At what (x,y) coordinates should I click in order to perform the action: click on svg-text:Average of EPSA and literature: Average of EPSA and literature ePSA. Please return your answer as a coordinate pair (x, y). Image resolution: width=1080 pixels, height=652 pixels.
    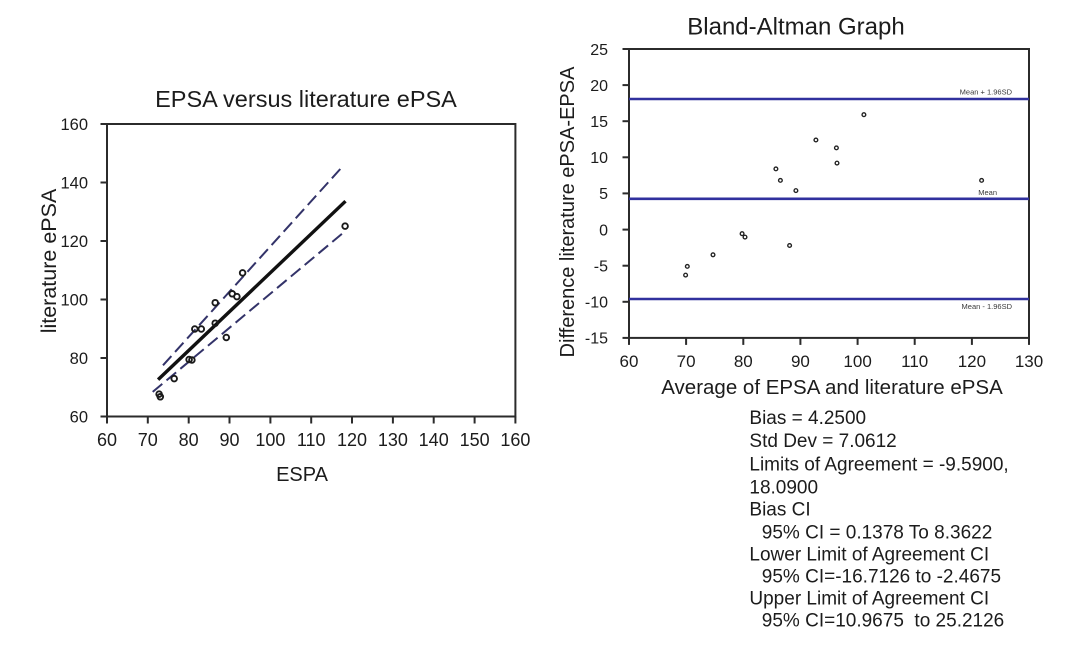
    Looking at the image, I should click on (832, 387).